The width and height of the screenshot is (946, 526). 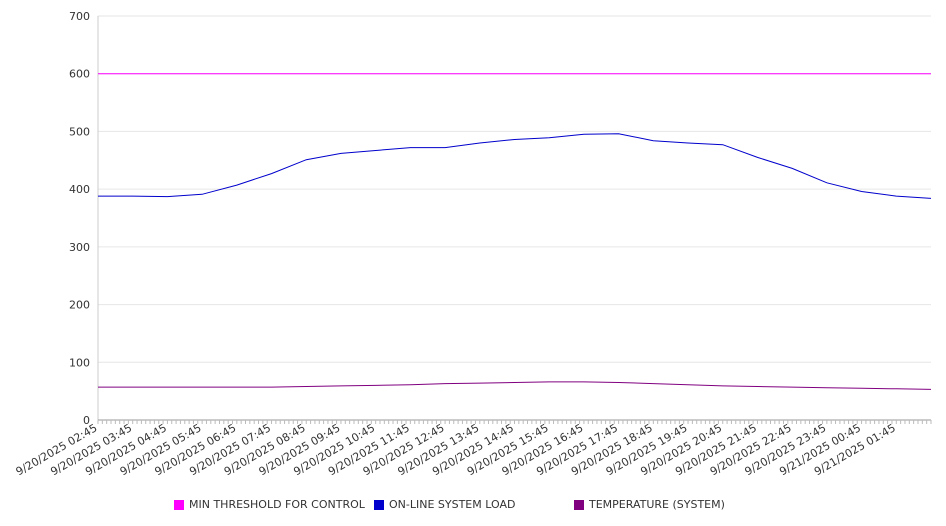 I want to click on y-axis: 0 100 200 300 400 500 600 700, so click(x=84, y=218).